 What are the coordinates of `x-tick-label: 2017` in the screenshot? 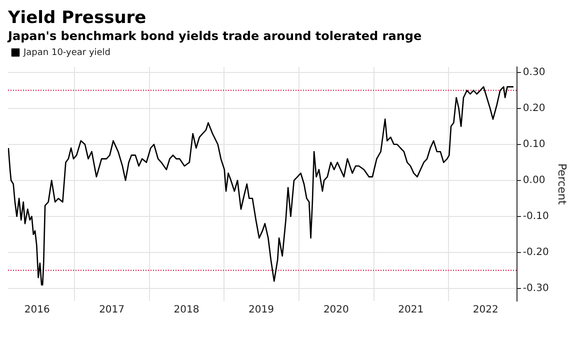 It's located at (112, 310).